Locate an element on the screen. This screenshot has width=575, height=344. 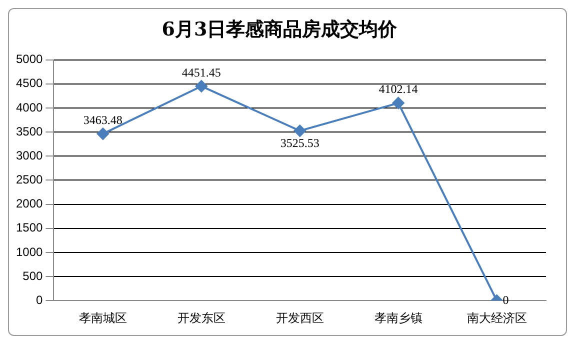
x-tick-label: 开发东区 is located at coordinates (201, 317).